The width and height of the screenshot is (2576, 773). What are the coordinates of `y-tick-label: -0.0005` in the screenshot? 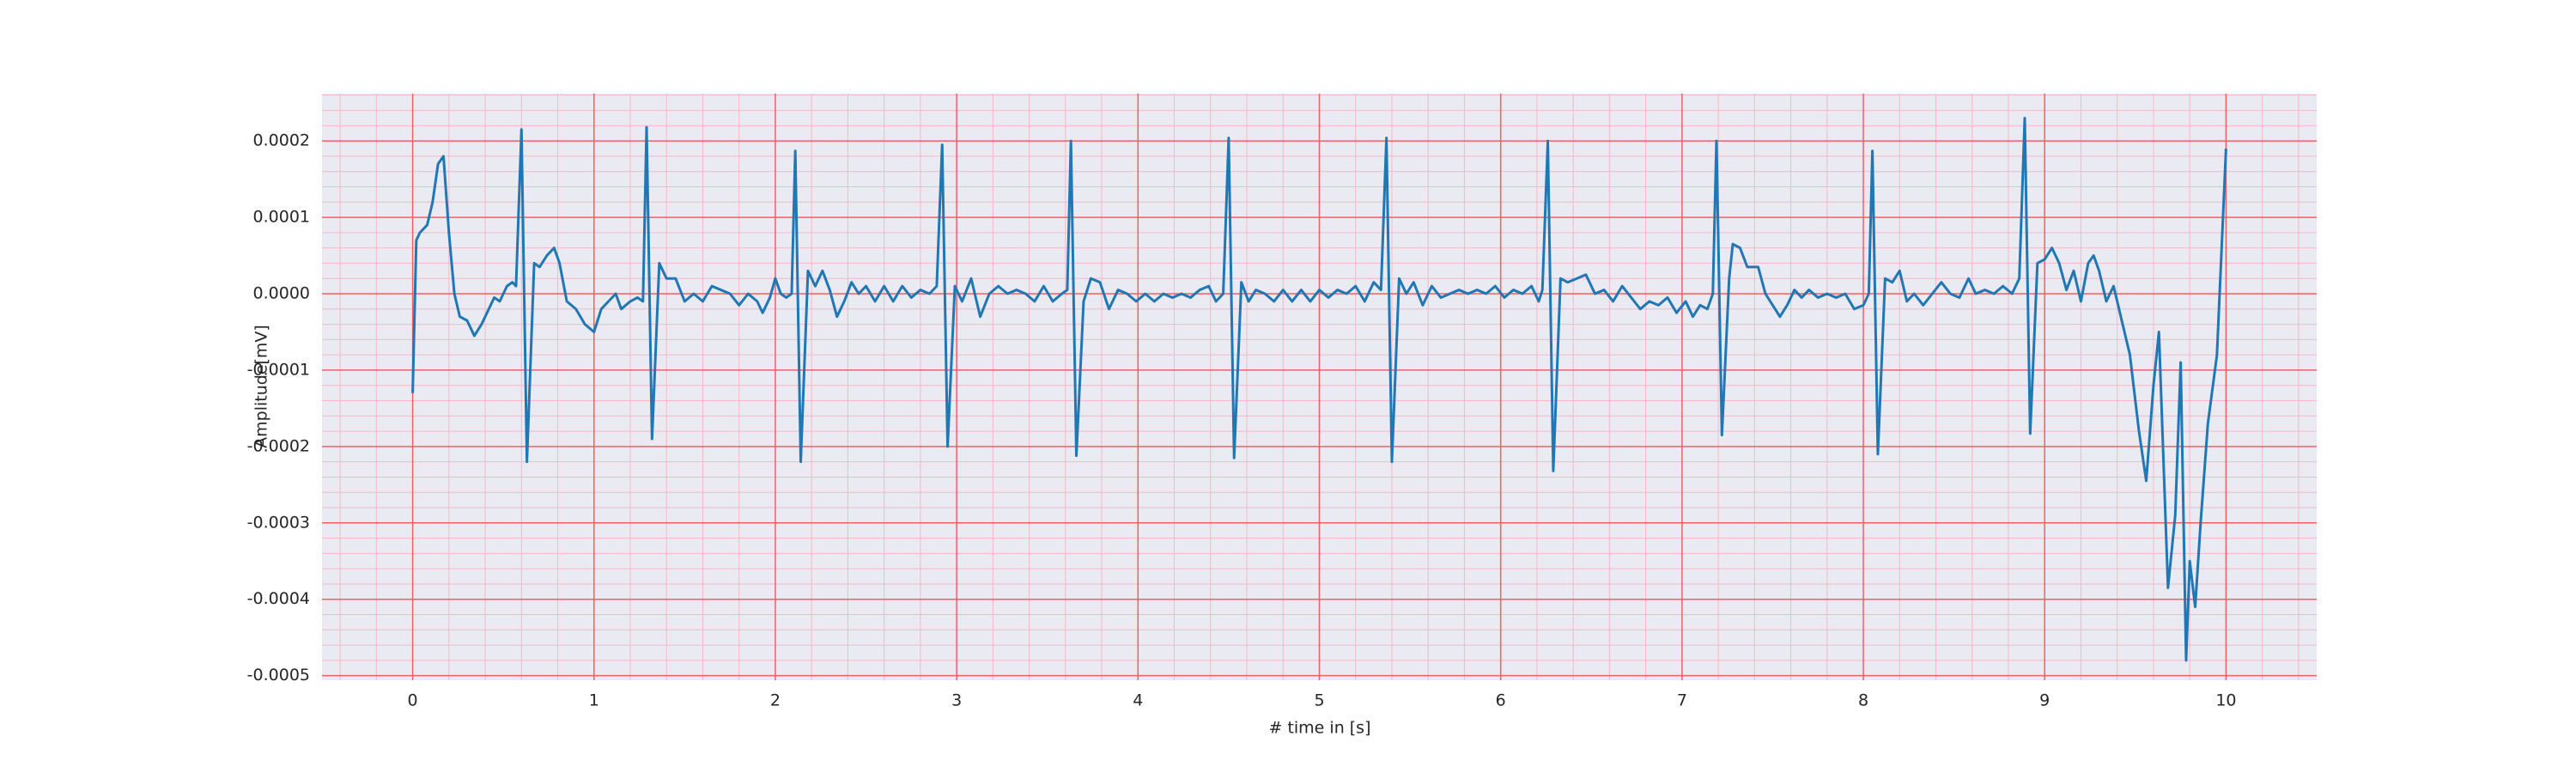 It's located at (279, 675).